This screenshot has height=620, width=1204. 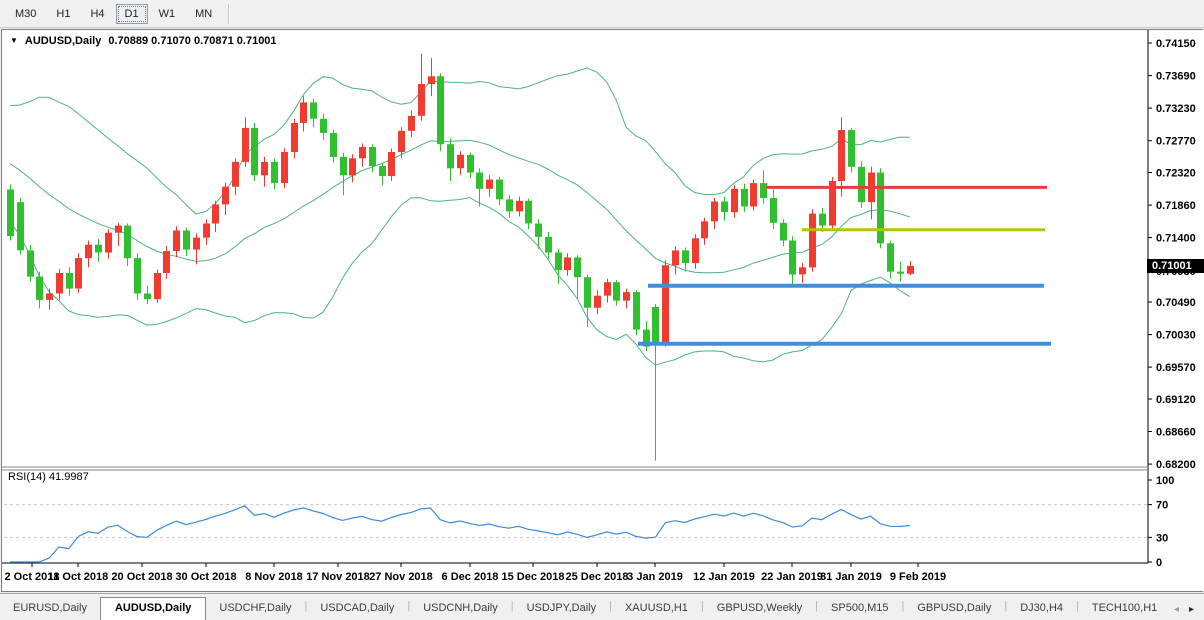 I want to click on tab-audusd-daily: AUDUSD,Daily, so click(x=153, y=608).